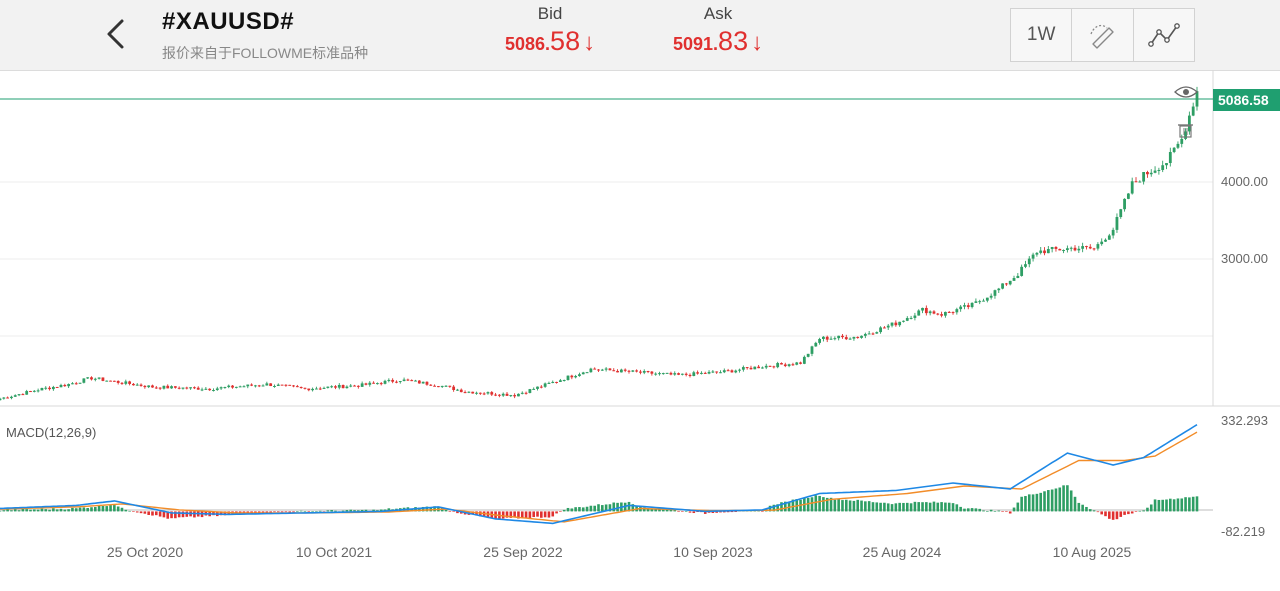  Describe the element at coordinates (1164, 35) in the screenshot. I see `indicator-button` at that location.